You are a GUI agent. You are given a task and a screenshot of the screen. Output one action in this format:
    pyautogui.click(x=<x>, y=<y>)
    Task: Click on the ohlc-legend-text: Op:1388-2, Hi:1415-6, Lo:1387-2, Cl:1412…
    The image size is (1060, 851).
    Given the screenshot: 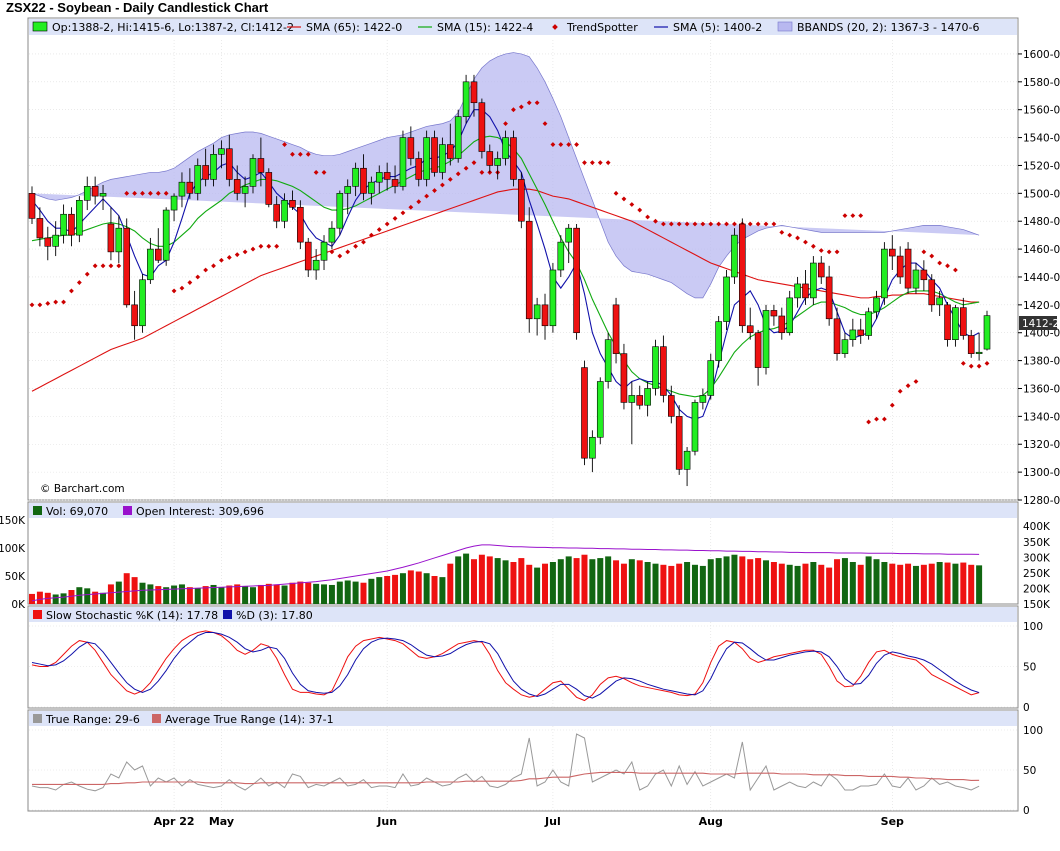 What is the action you would take?
    pyautogui.click(x=173, y=27)
    